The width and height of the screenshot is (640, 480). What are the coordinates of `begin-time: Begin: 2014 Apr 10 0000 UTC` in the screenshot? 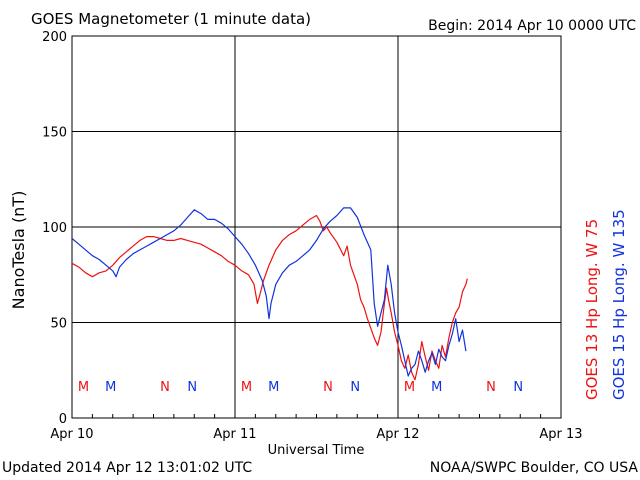 It's located at (532, 26).